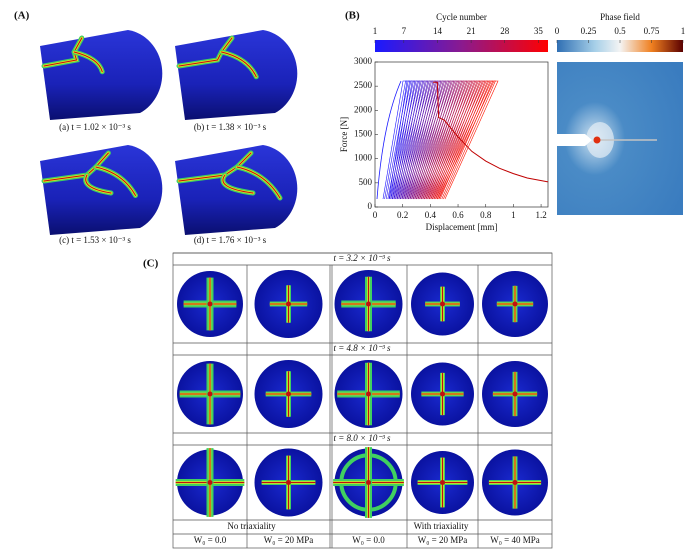 Image resolution: width=700 pixels, height=557 pixels. What do you see at coordinates (486, 215) in the screenshot?
I see `x-tick-label: 0.8` at bounding box center [486, 215].